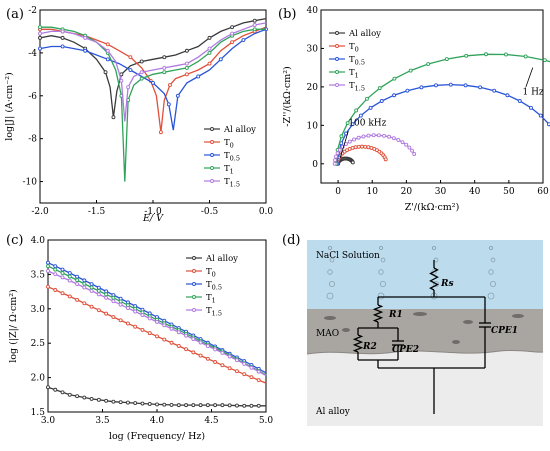  Describe the element at coordinates (354, 48) in the screenshot. I see `panel-b-legend-entry-t0: T0` at that location.